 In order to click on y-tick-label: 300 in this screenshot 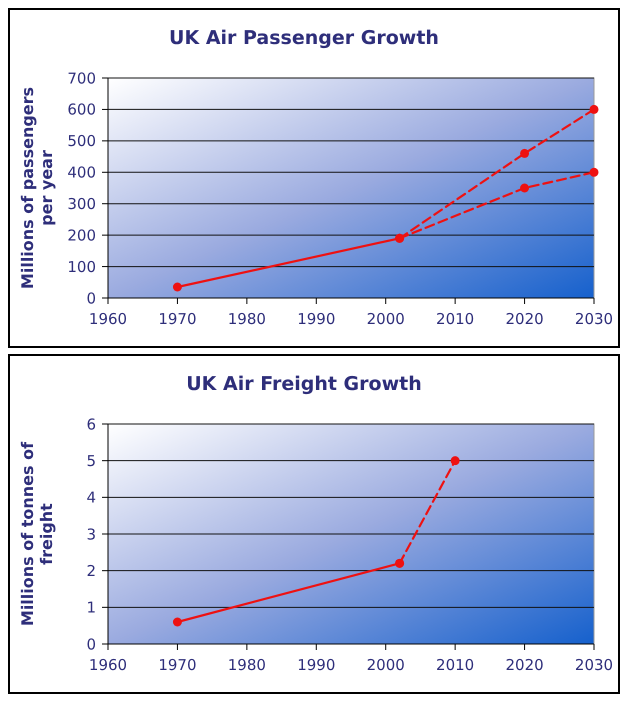, I will do `click(81, 203)`.